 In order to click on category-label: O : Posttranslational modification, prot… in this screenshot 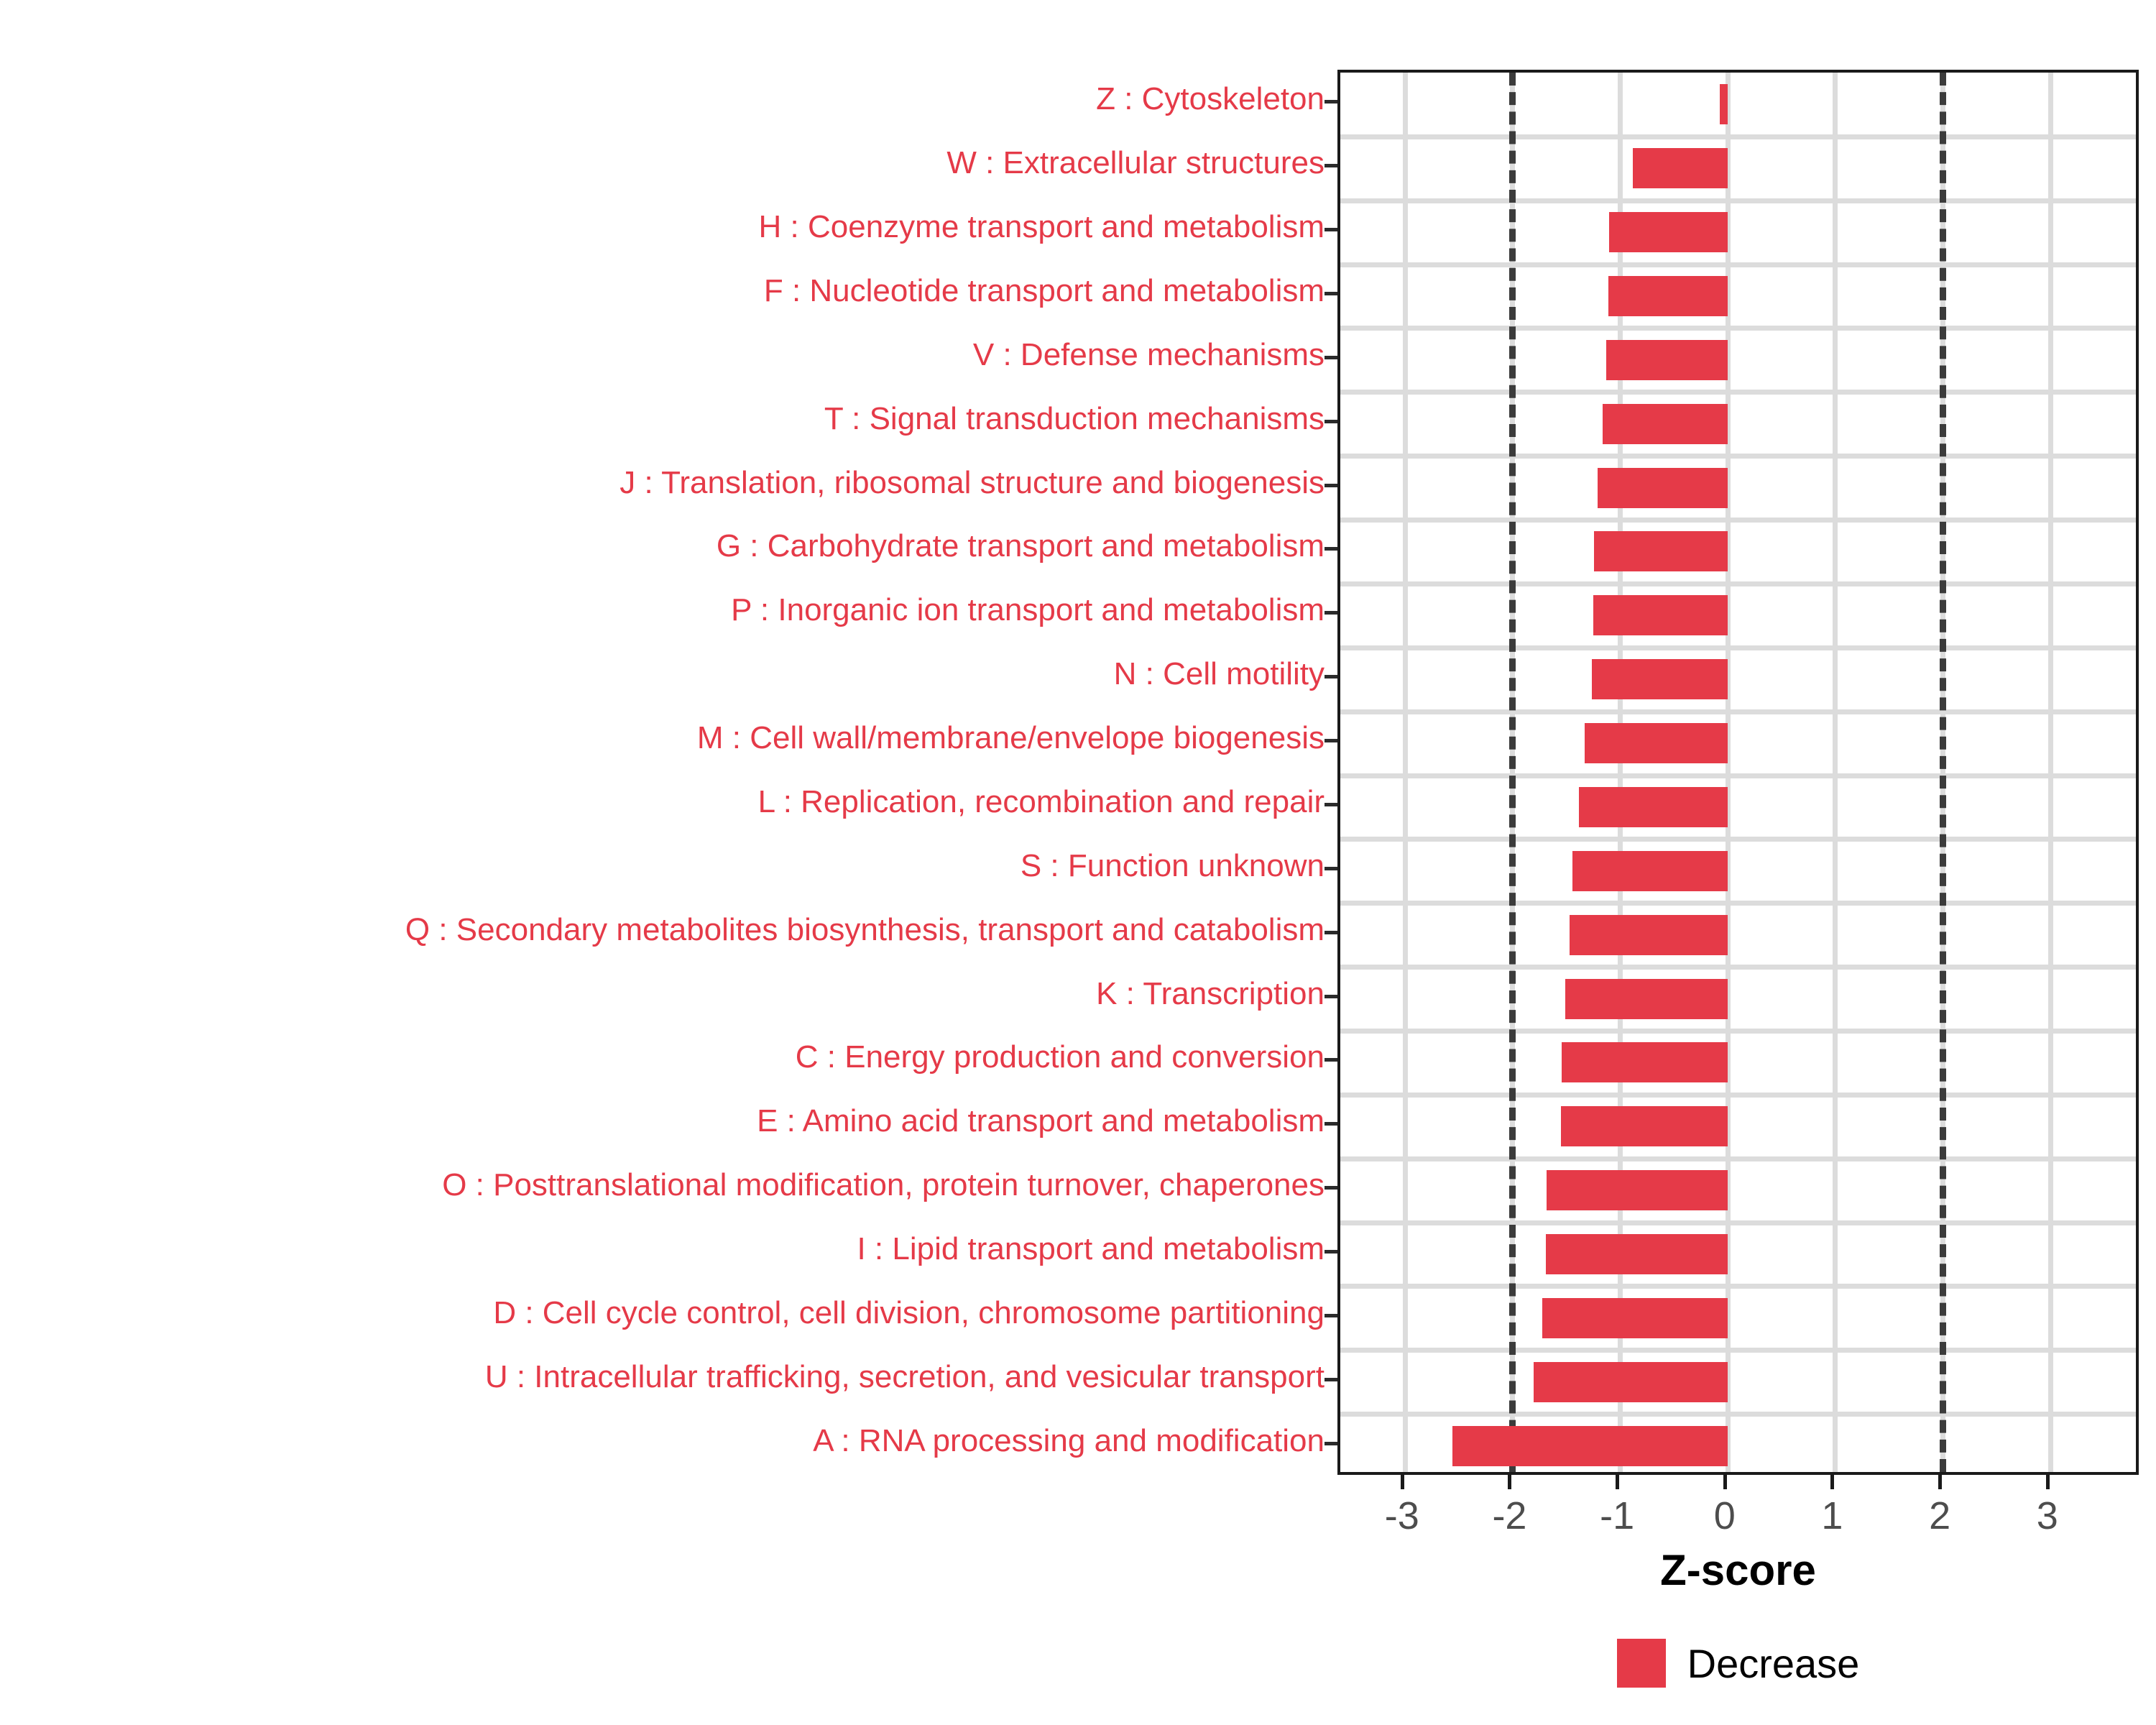, I will do `click(884, 1185)`.